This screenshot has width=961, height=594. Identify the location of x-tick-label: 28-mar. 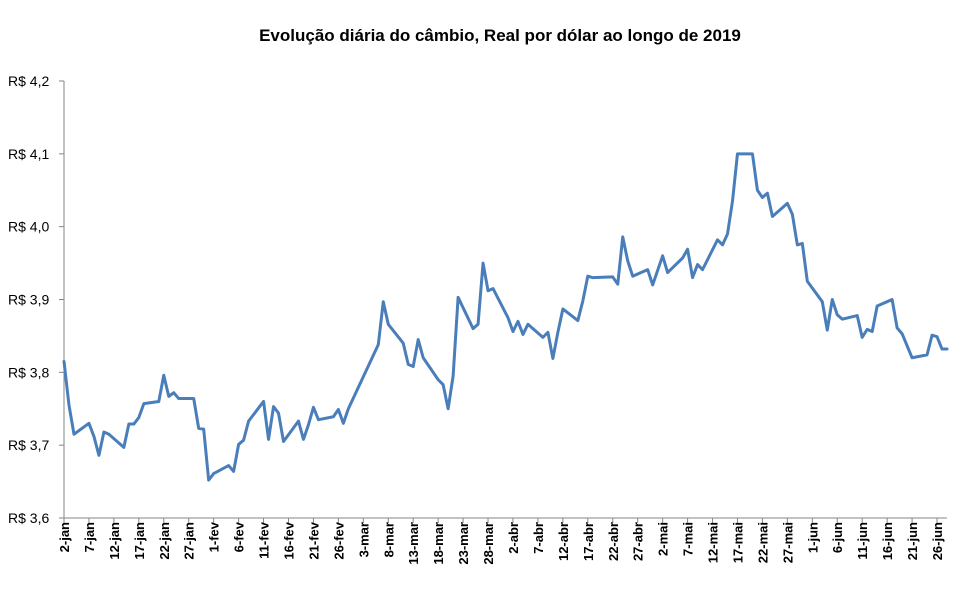
(488, 543).